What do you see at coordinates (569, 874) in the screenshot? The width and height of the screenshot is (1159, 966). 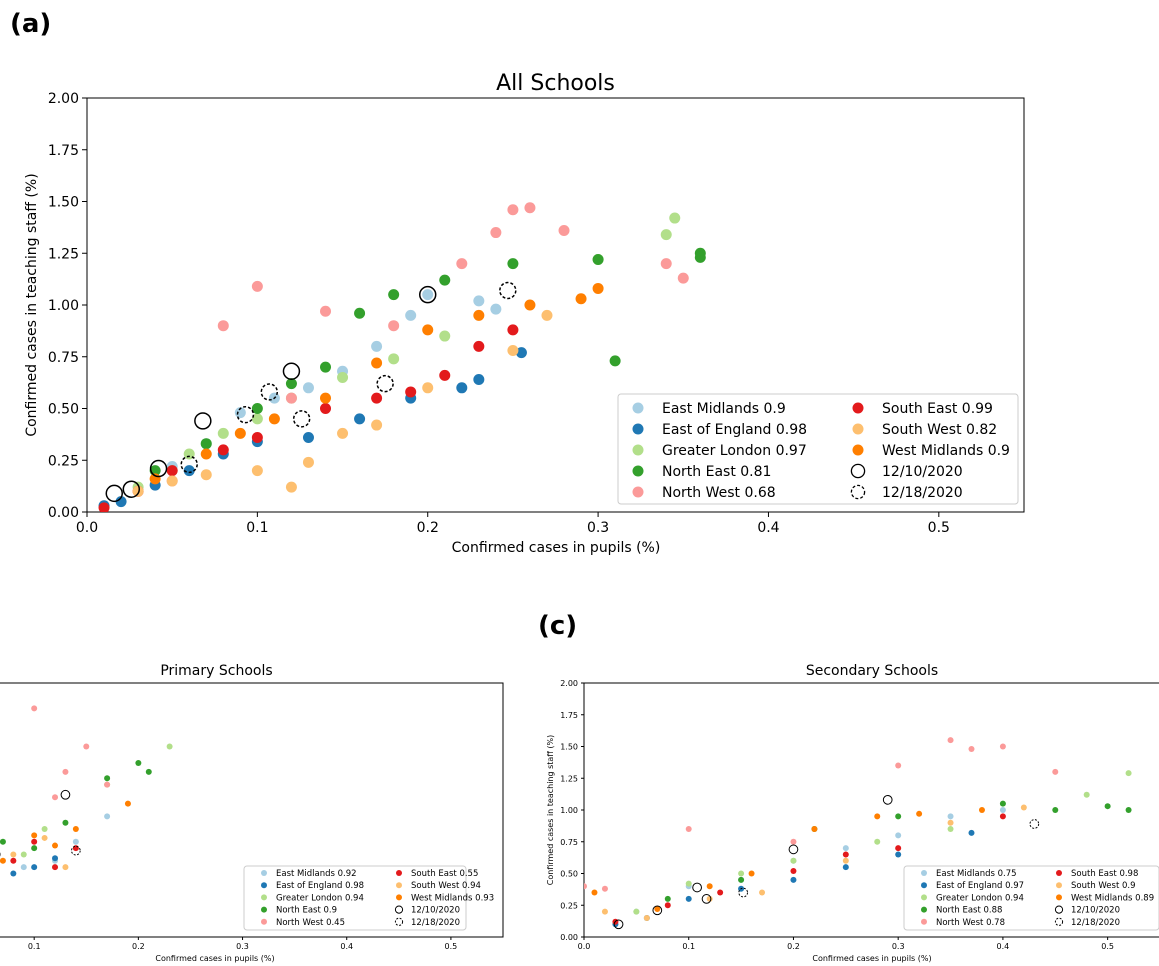 I see `y-tick-label: 0.50` at bounding box center [569, 874].